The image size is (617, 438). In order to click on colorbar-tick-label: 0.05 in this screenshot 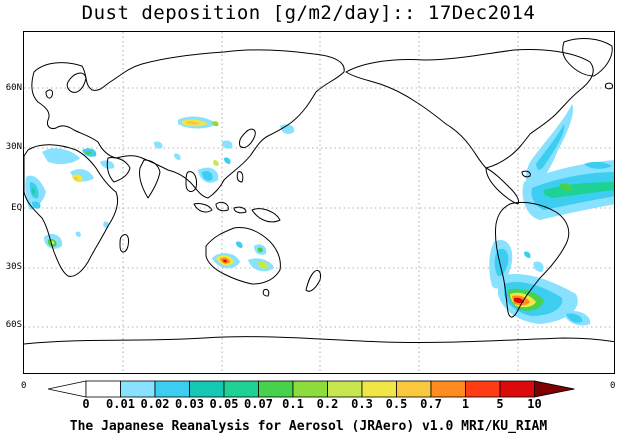, I will do `click(224, 404)`.